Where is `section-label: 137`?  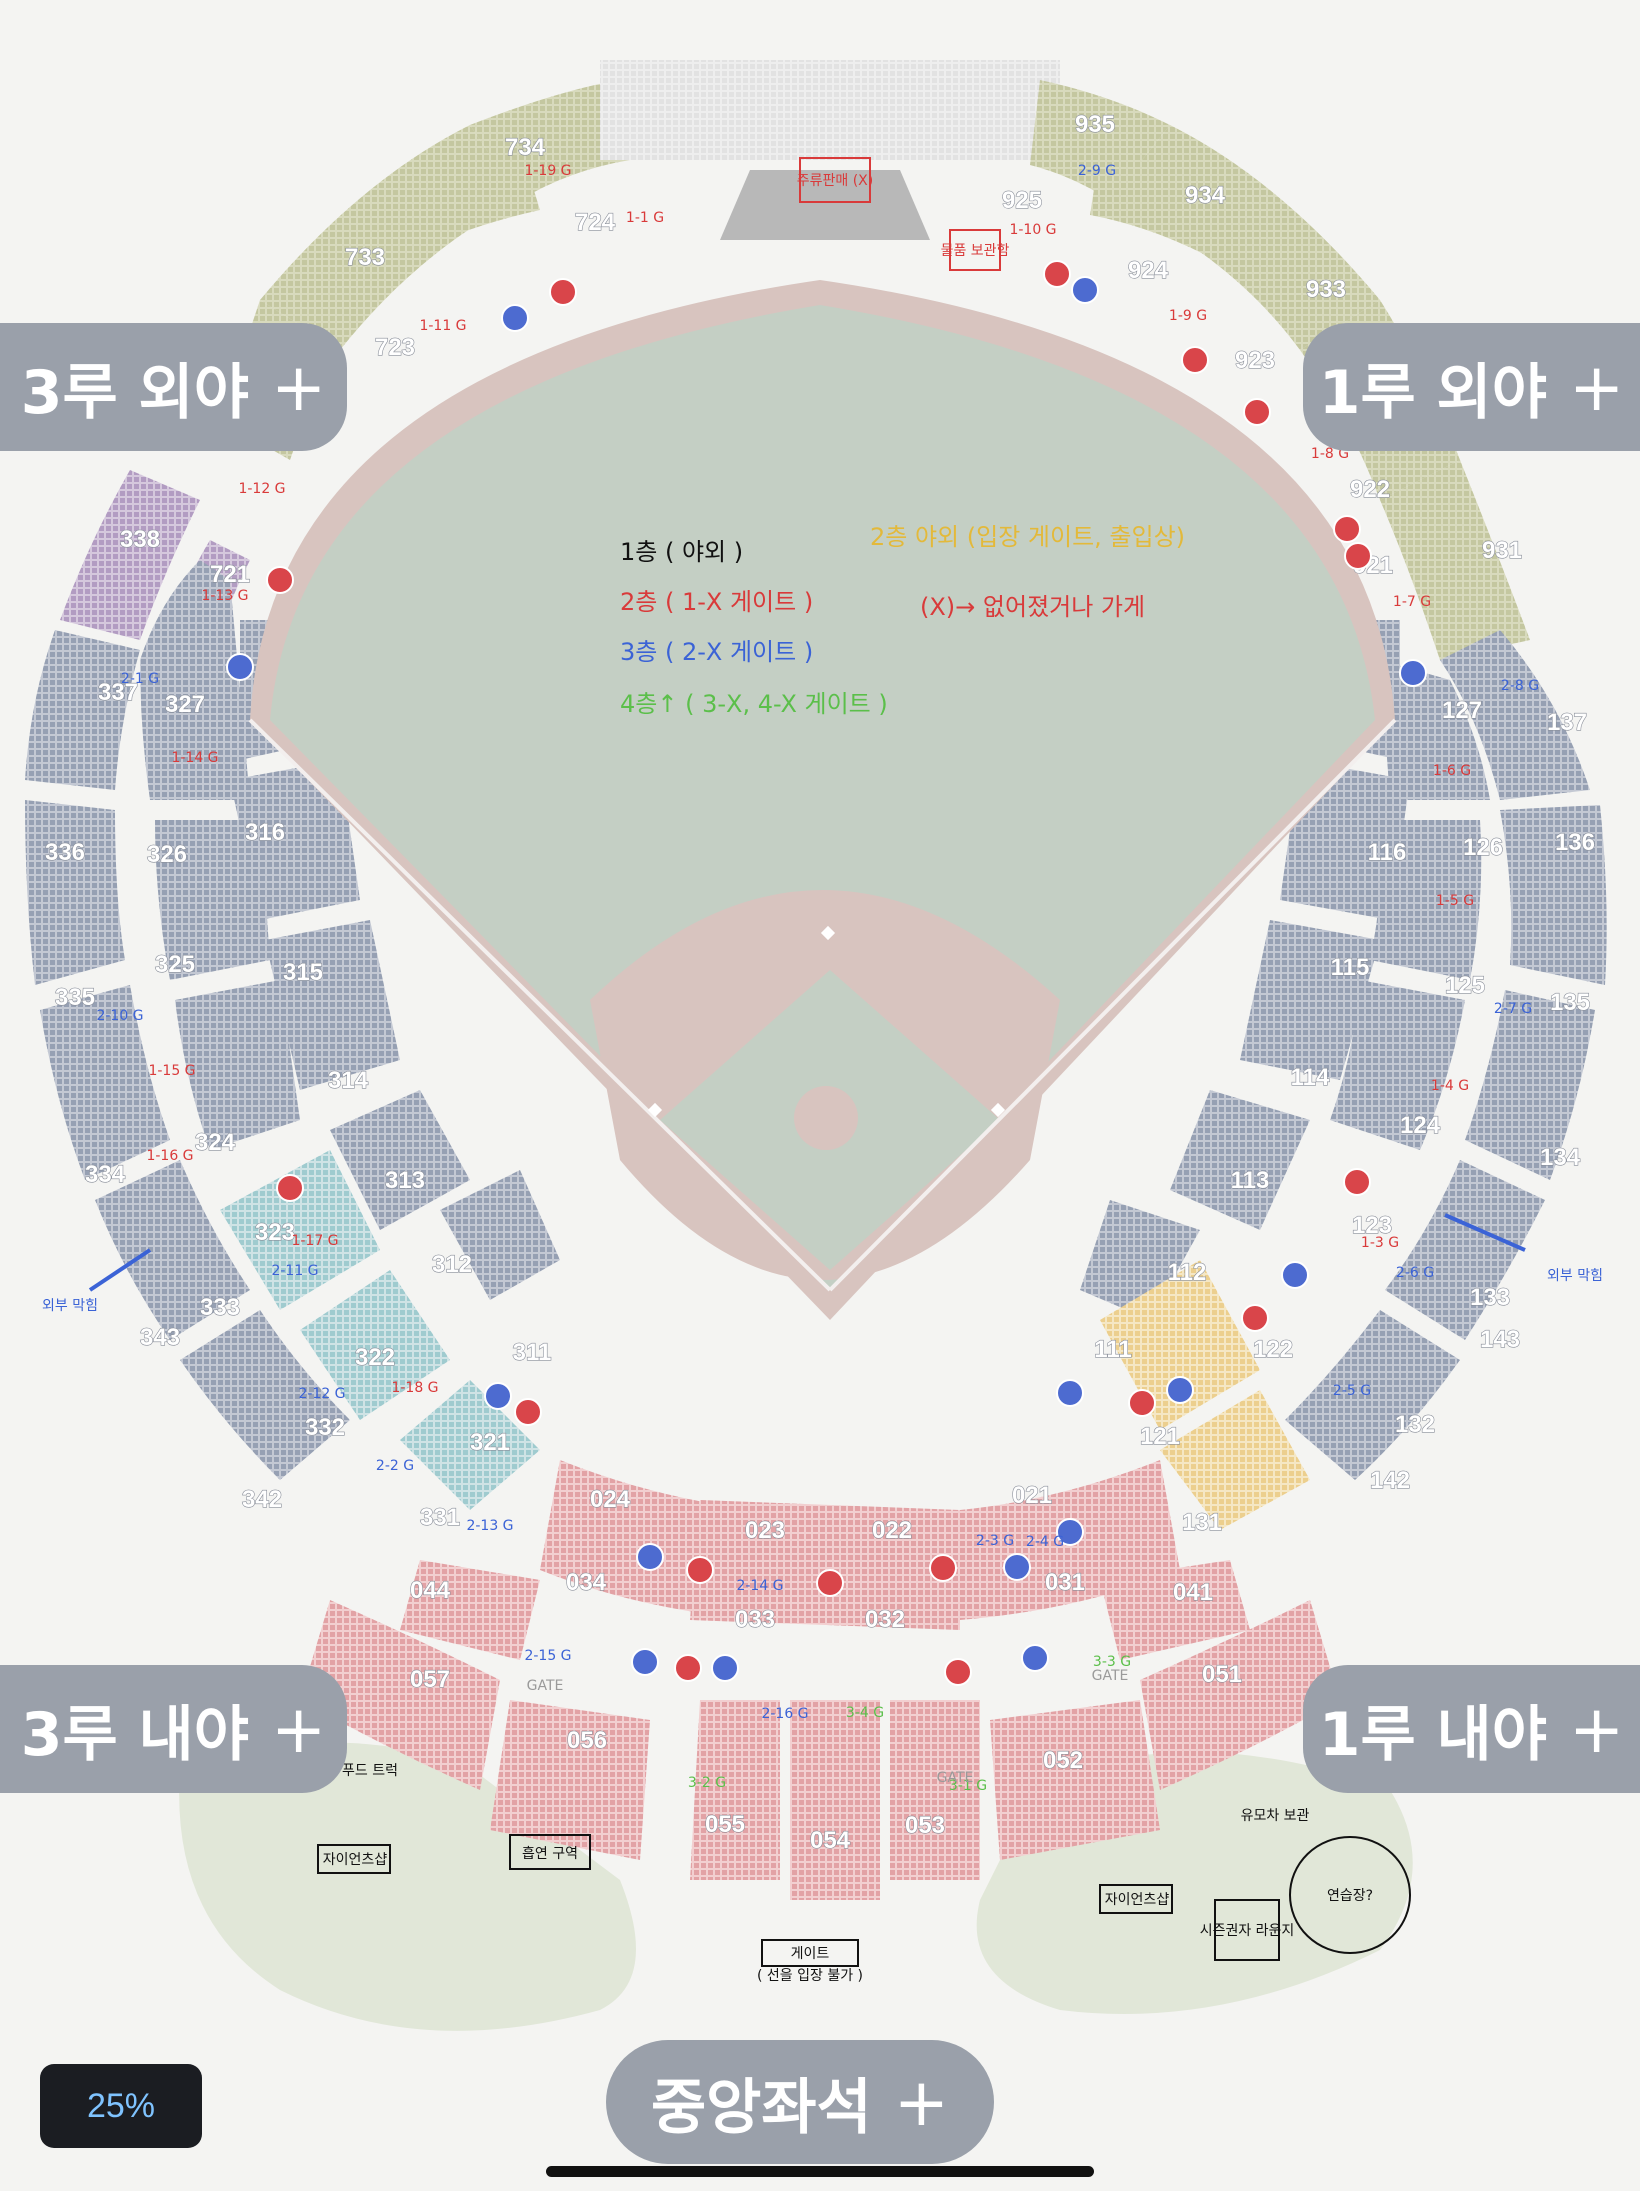 section-label: 137 is located at coordinates (1566, 722).